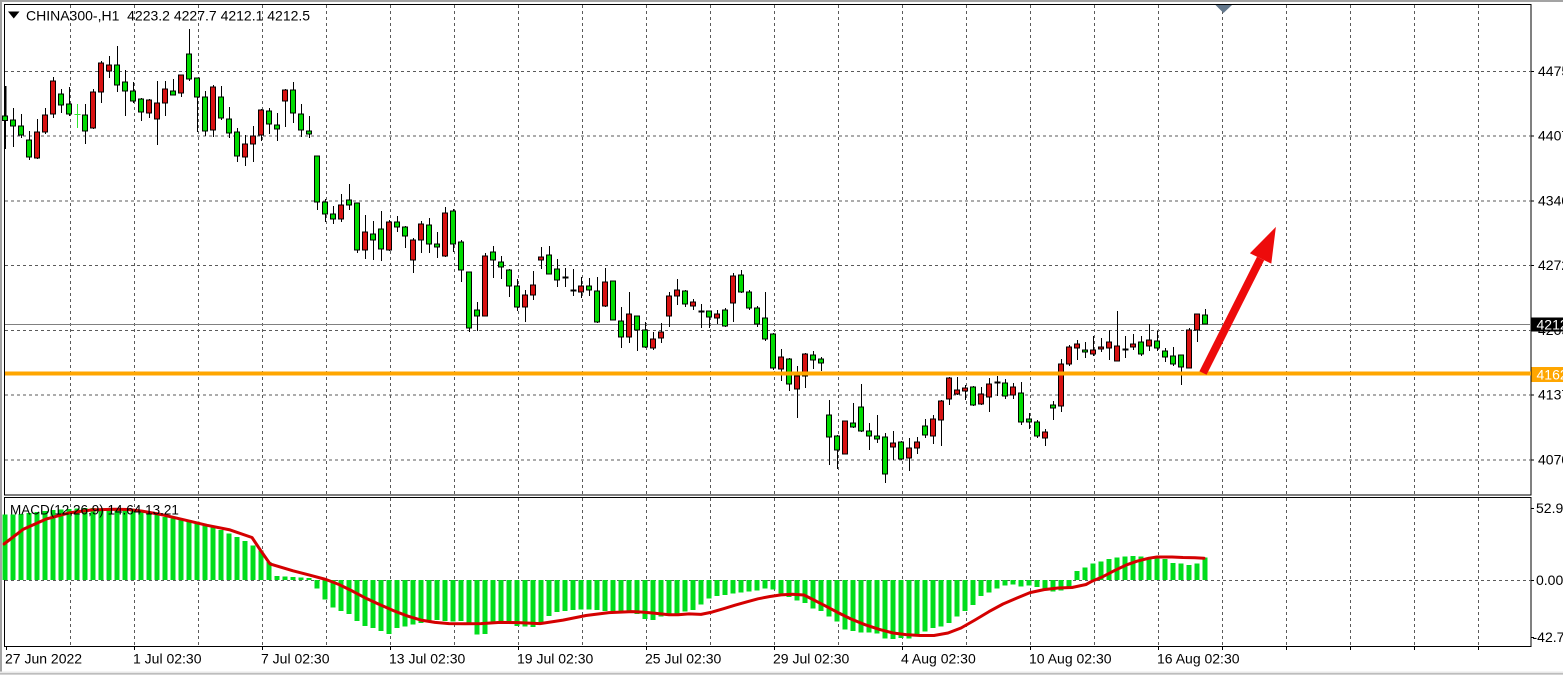 This screenshot has width=1563, height=675. I want to click on svg-text: 13 Jul 02:30, so click(427, 659).